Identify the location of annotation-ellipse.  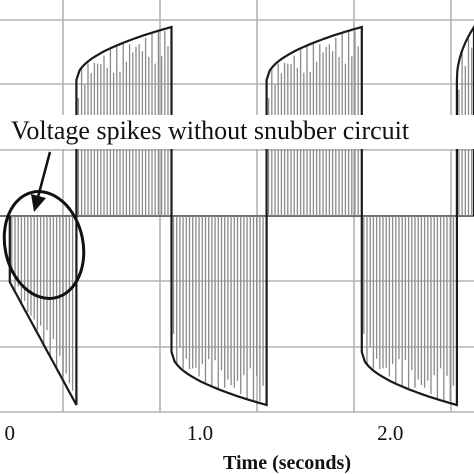
(44, 245).